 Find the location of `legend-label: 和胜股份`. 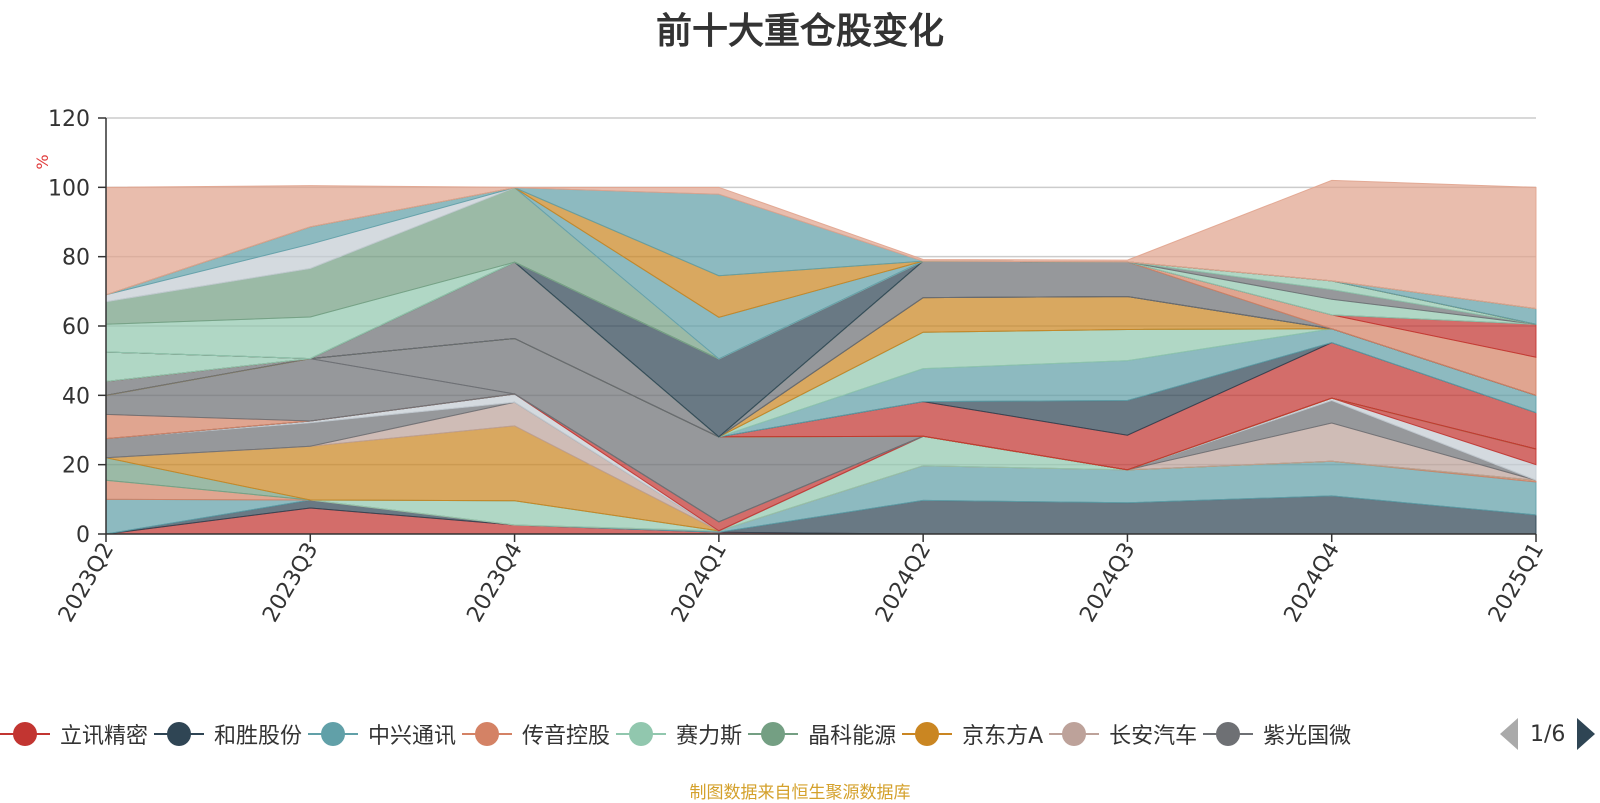

legend-label: 和胜股份 is located at coordinates (258, 736).